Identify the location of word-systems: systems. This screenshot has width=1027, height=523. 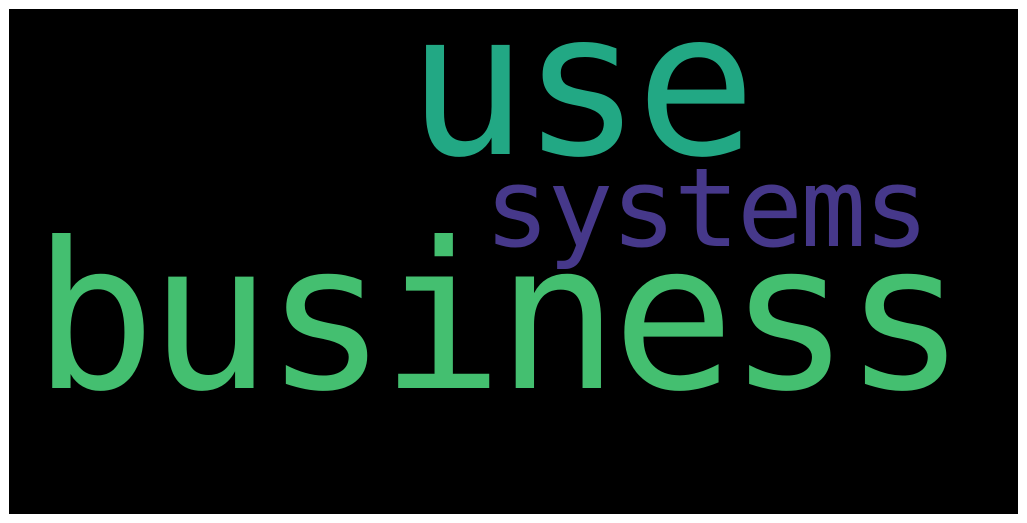
(707, 208).